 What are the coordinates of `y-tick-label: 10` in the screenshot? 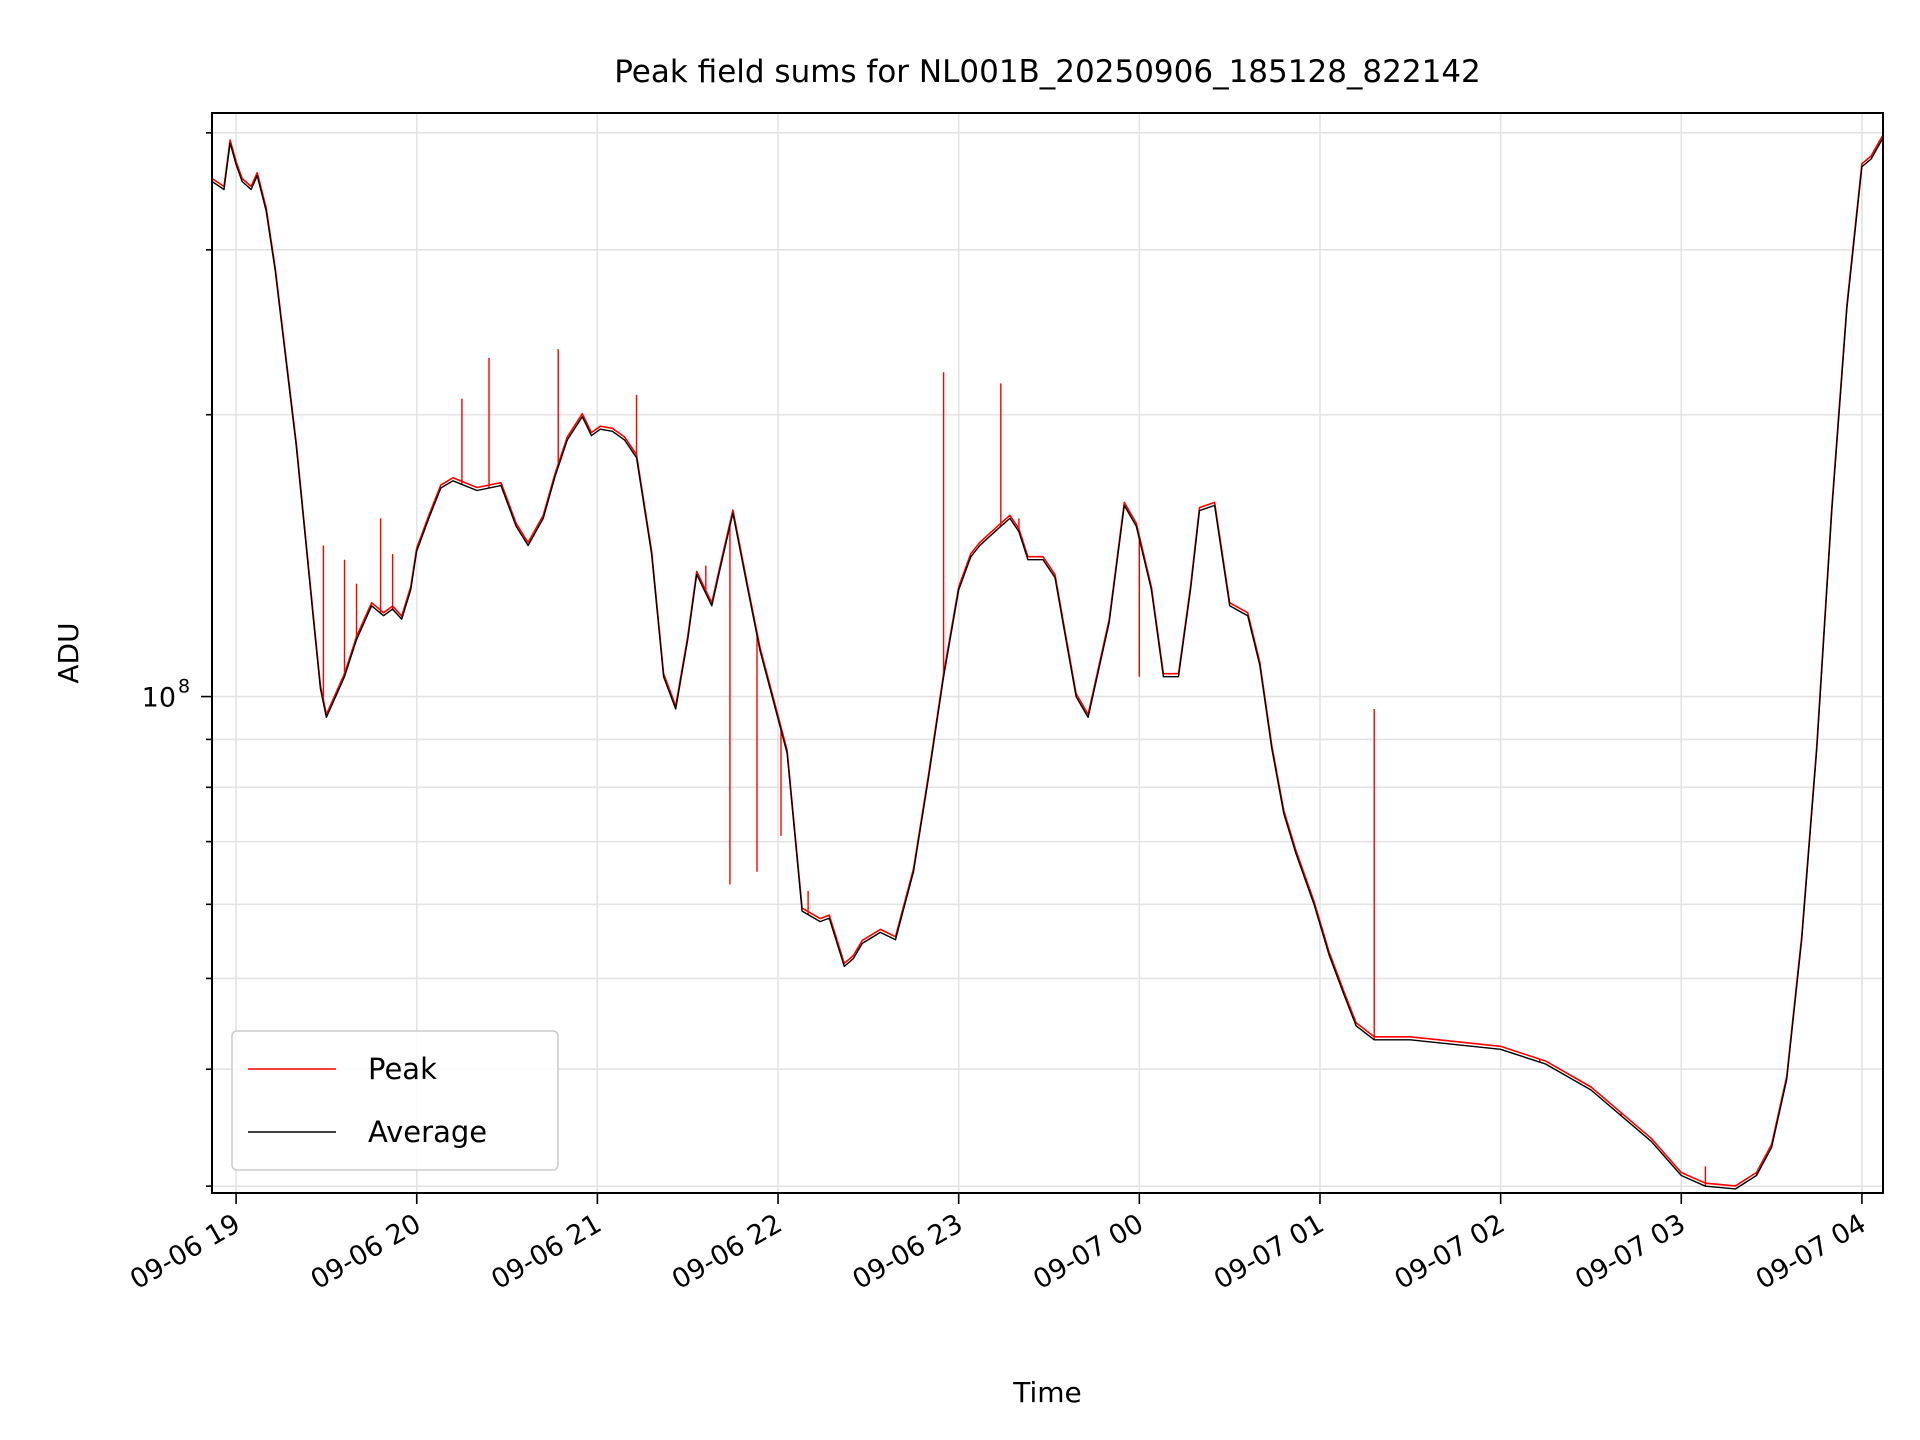 It's located at (159, 698).